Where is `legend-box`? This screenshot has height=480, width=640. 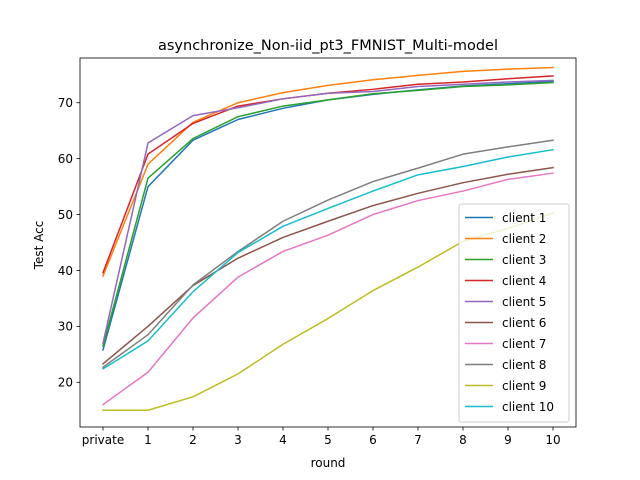 legend-box is located at coordinates (514, 313).